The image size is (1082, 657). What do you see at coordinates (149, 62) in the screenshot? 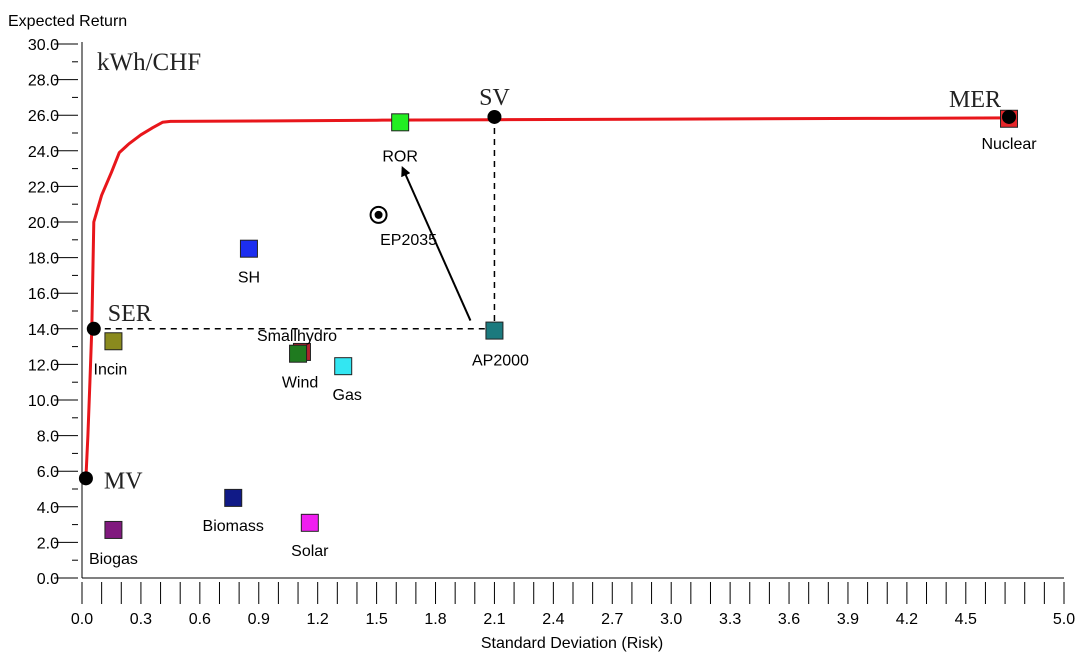
I see `unit-label: kWh/CHF` at bounding box center [149, 62].